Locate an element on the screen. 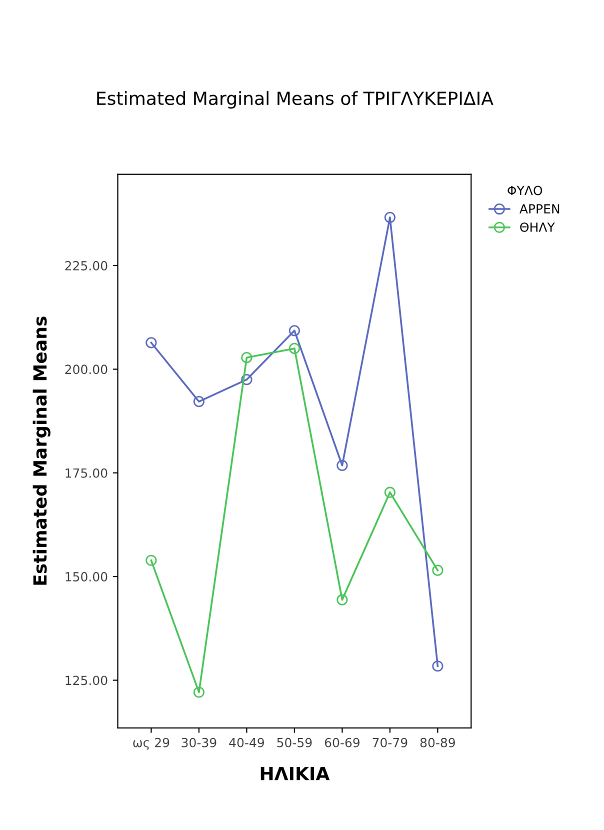  x-tick-label: ως 29 is located at coordinates (151, 744).